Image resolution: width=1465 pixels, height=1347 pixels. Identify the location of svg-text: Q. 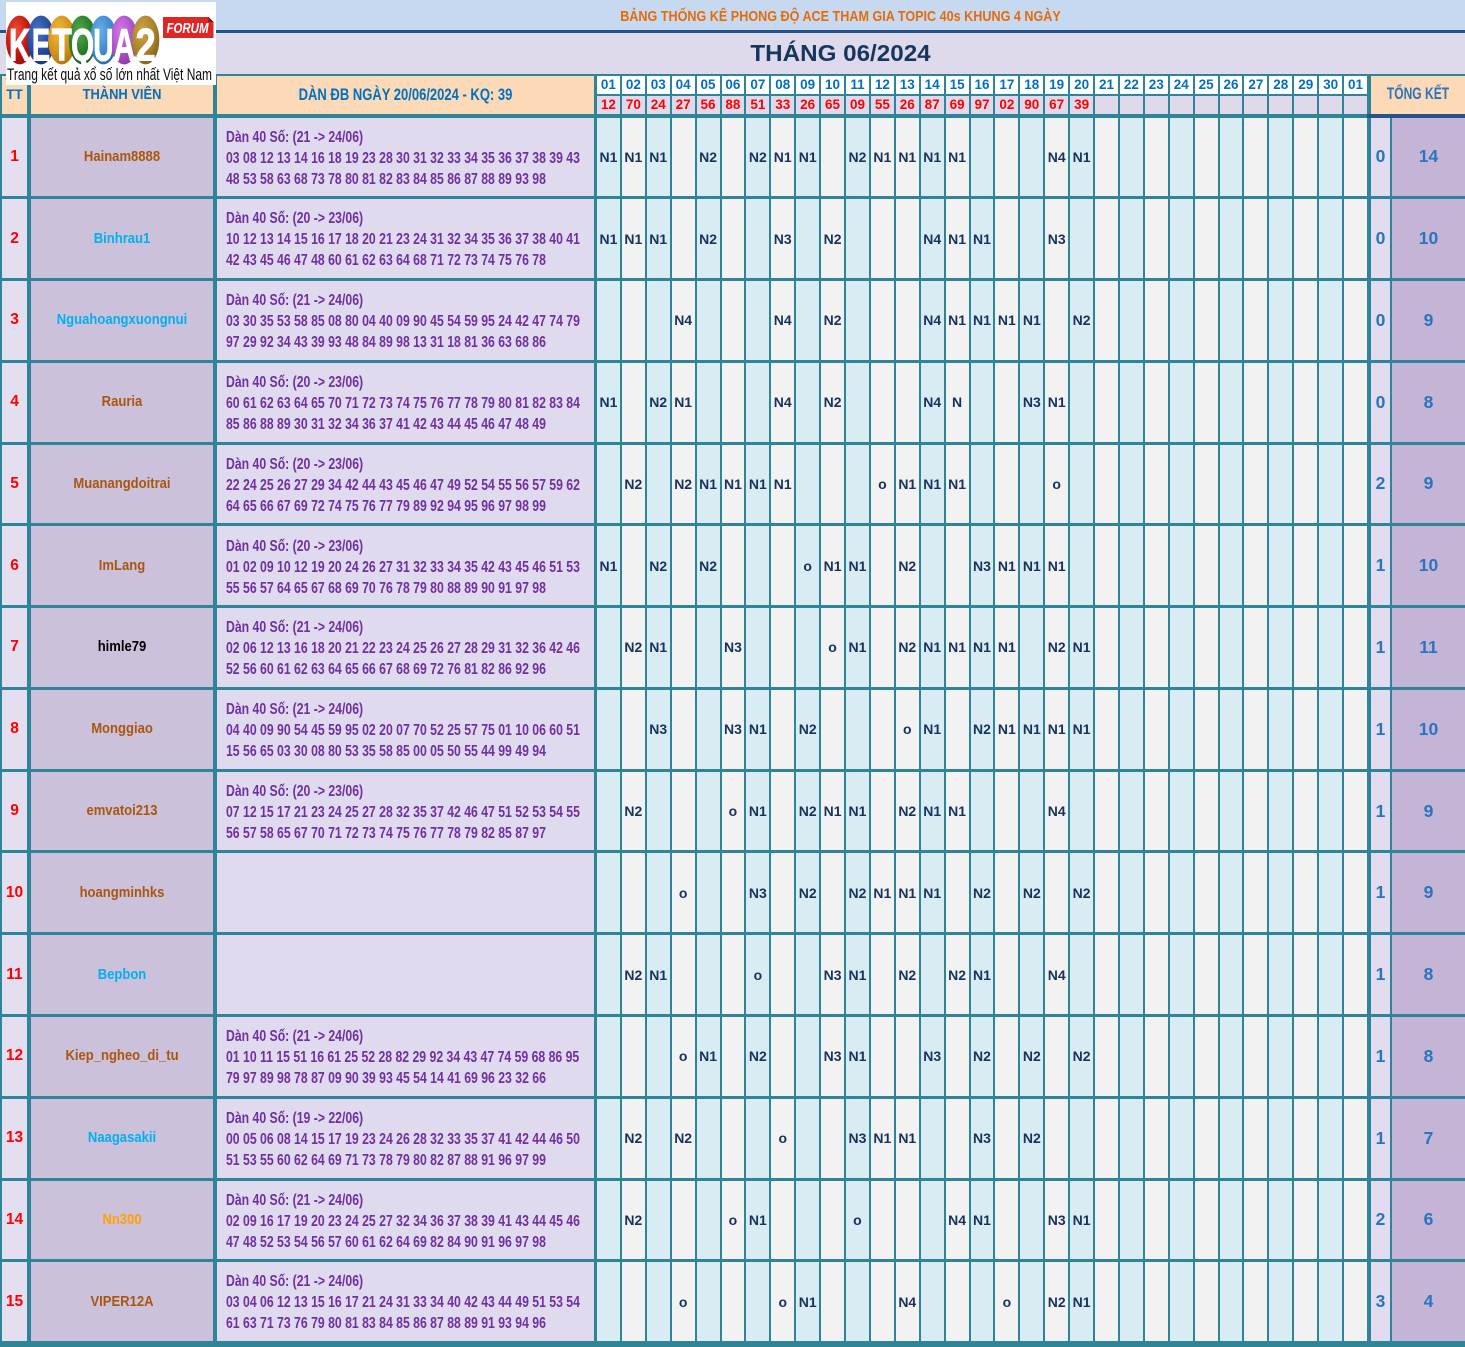
(82, 45).